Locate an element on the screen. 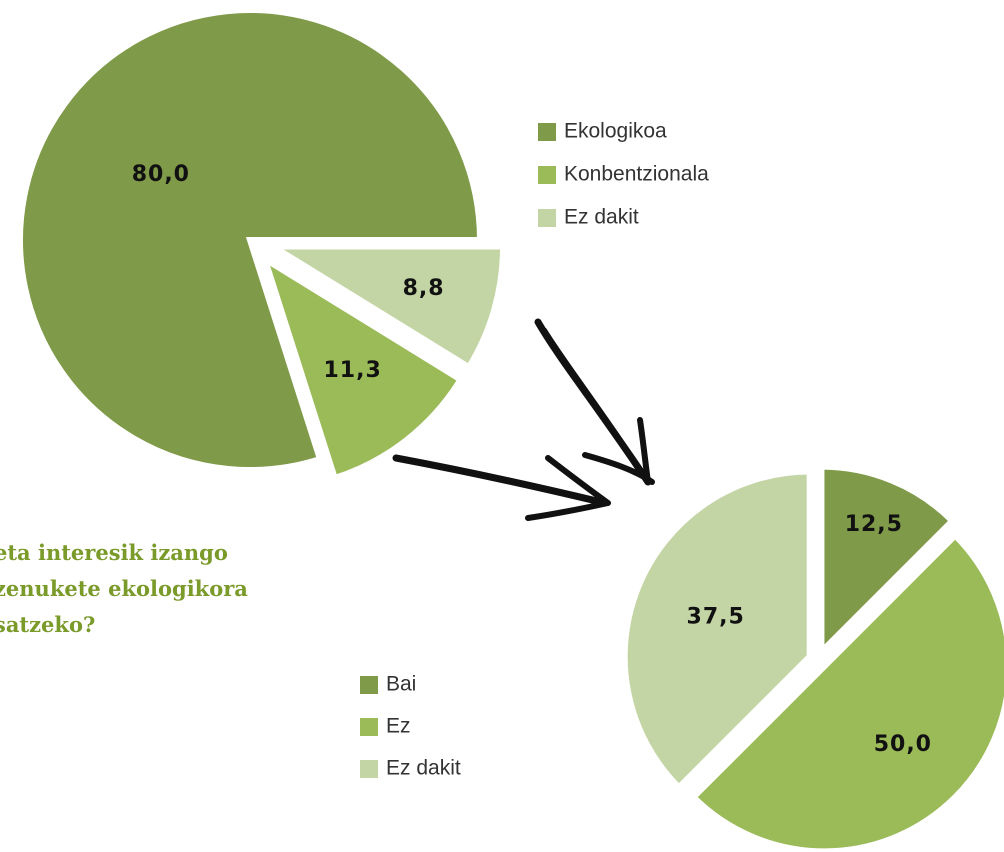 The image size is (1004, 852). legend-label: Ekologikoa is located at coordinates (615, 131).